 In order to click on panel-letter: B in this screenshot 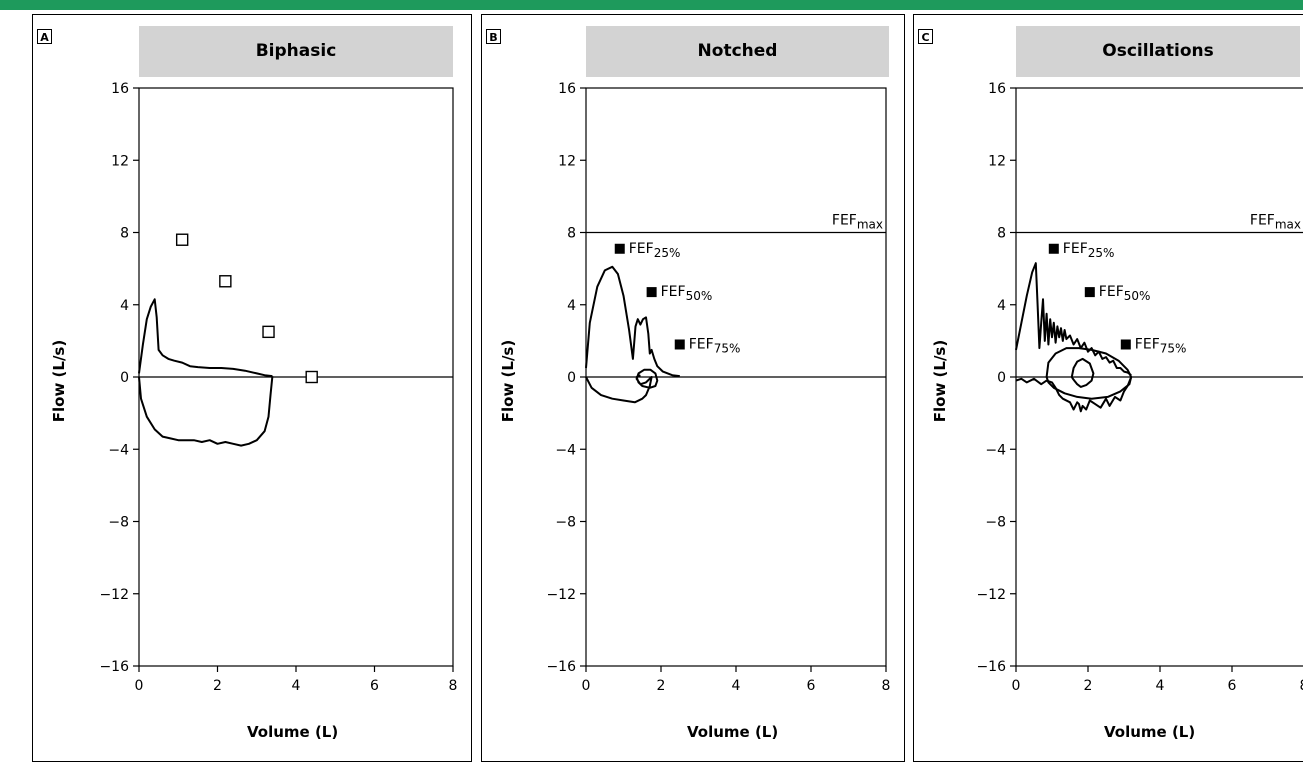, I will do `click(493, 36)`.